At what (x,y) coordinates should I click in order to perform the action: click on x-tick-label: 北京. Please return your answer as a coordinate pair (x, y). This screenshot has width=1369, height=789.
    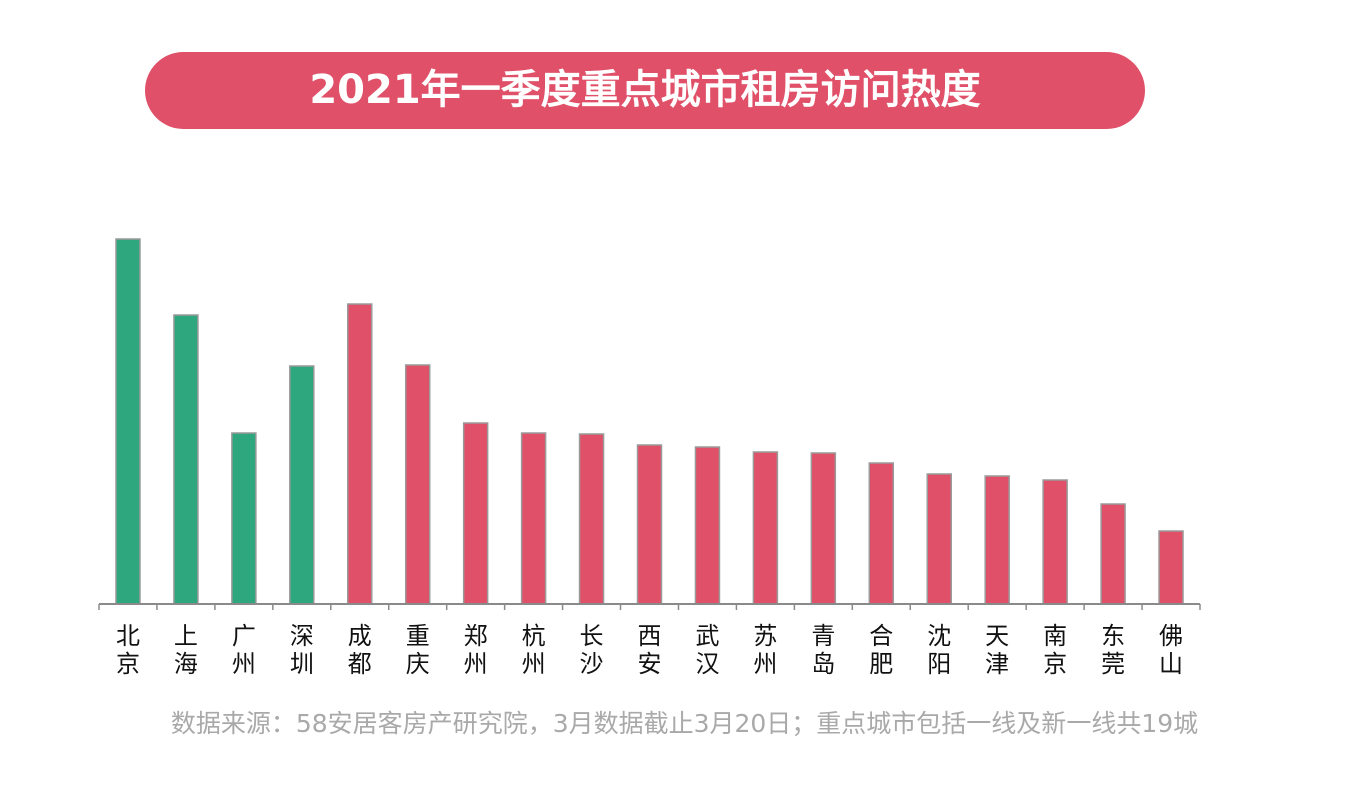
    Looking at the image, I should click on (127, 650).